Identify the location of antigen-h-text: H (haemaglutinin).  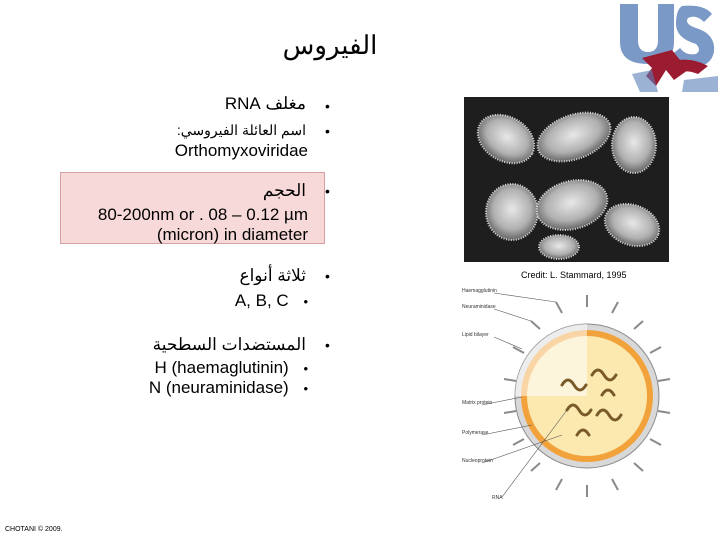
(221, 367).